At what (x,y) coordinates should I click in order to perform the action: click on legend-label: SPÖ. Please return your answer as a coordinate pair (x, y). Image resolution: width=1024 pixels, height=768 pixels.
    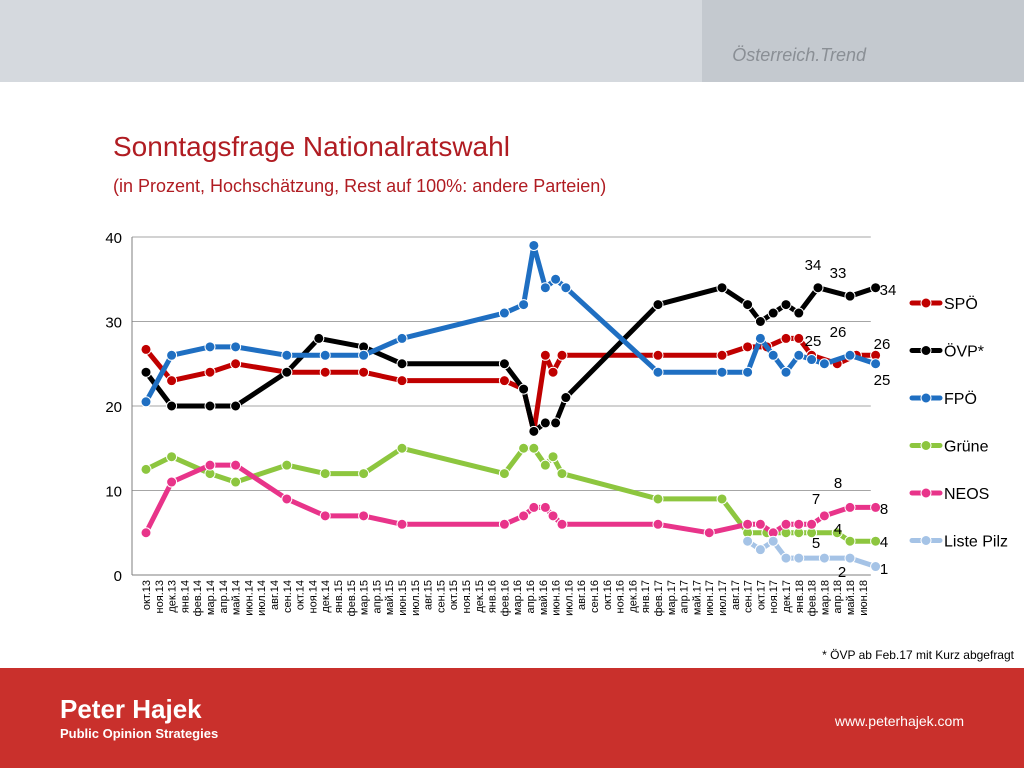
    Looking at the image, I should click on (961, 304).